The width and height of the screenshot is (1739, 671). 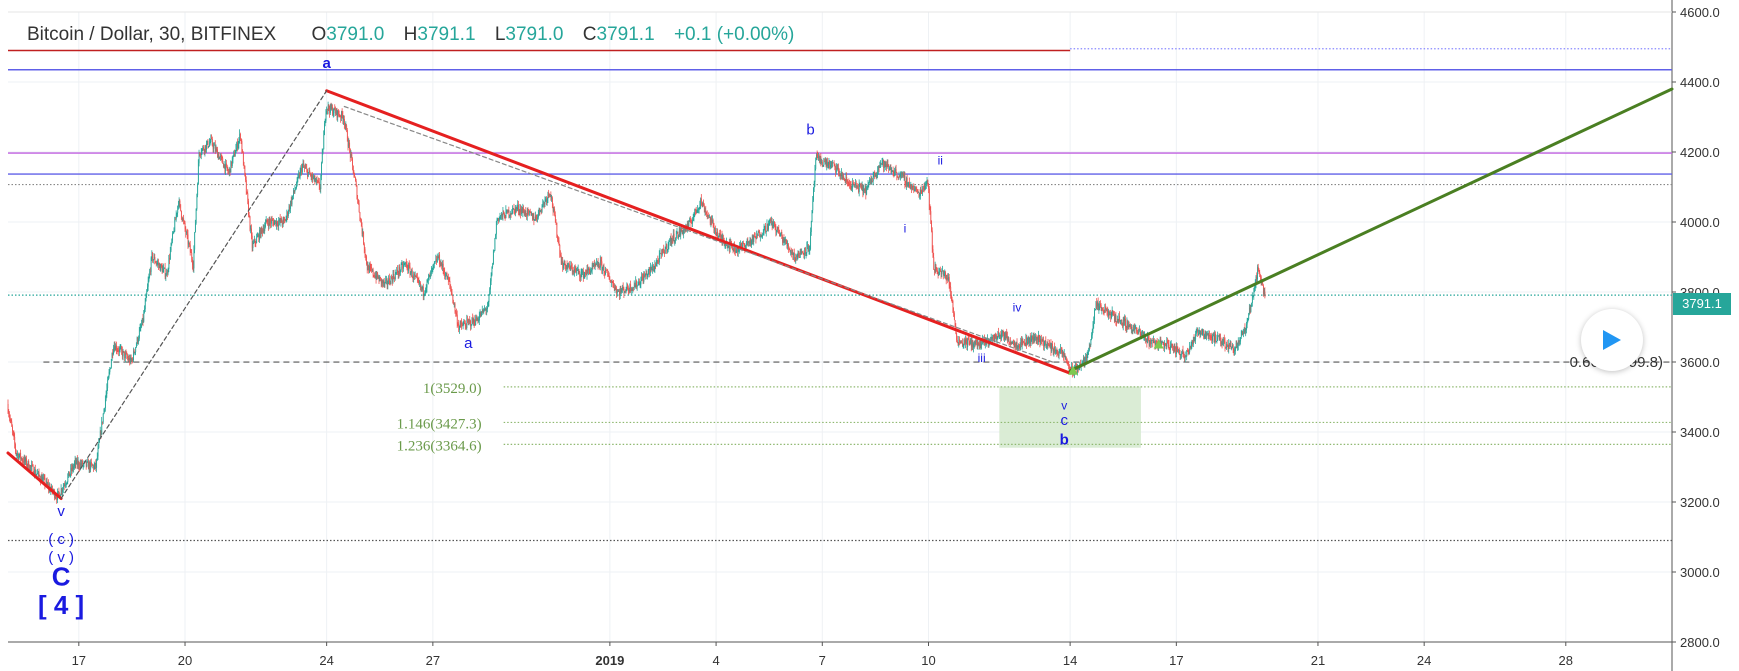 What do you see at coordinates (1371, 230) in the screenshot?
I see `trendline-uptrend` at bounding box center [1371, 230].